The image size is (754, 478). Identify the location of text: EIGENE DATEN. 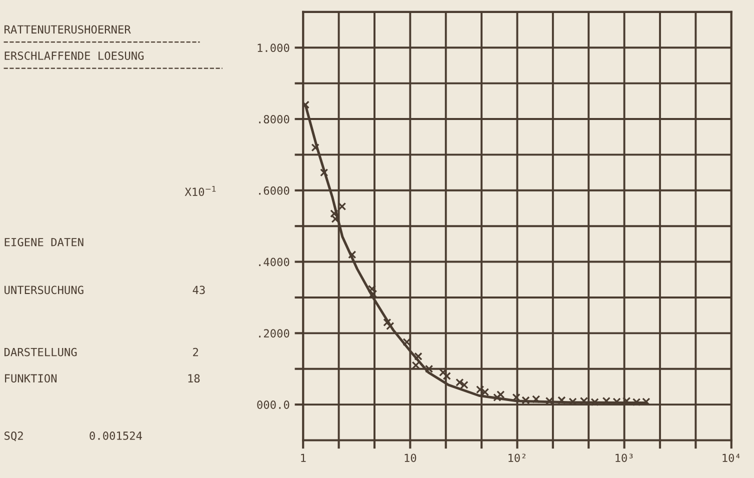
(44, 242).